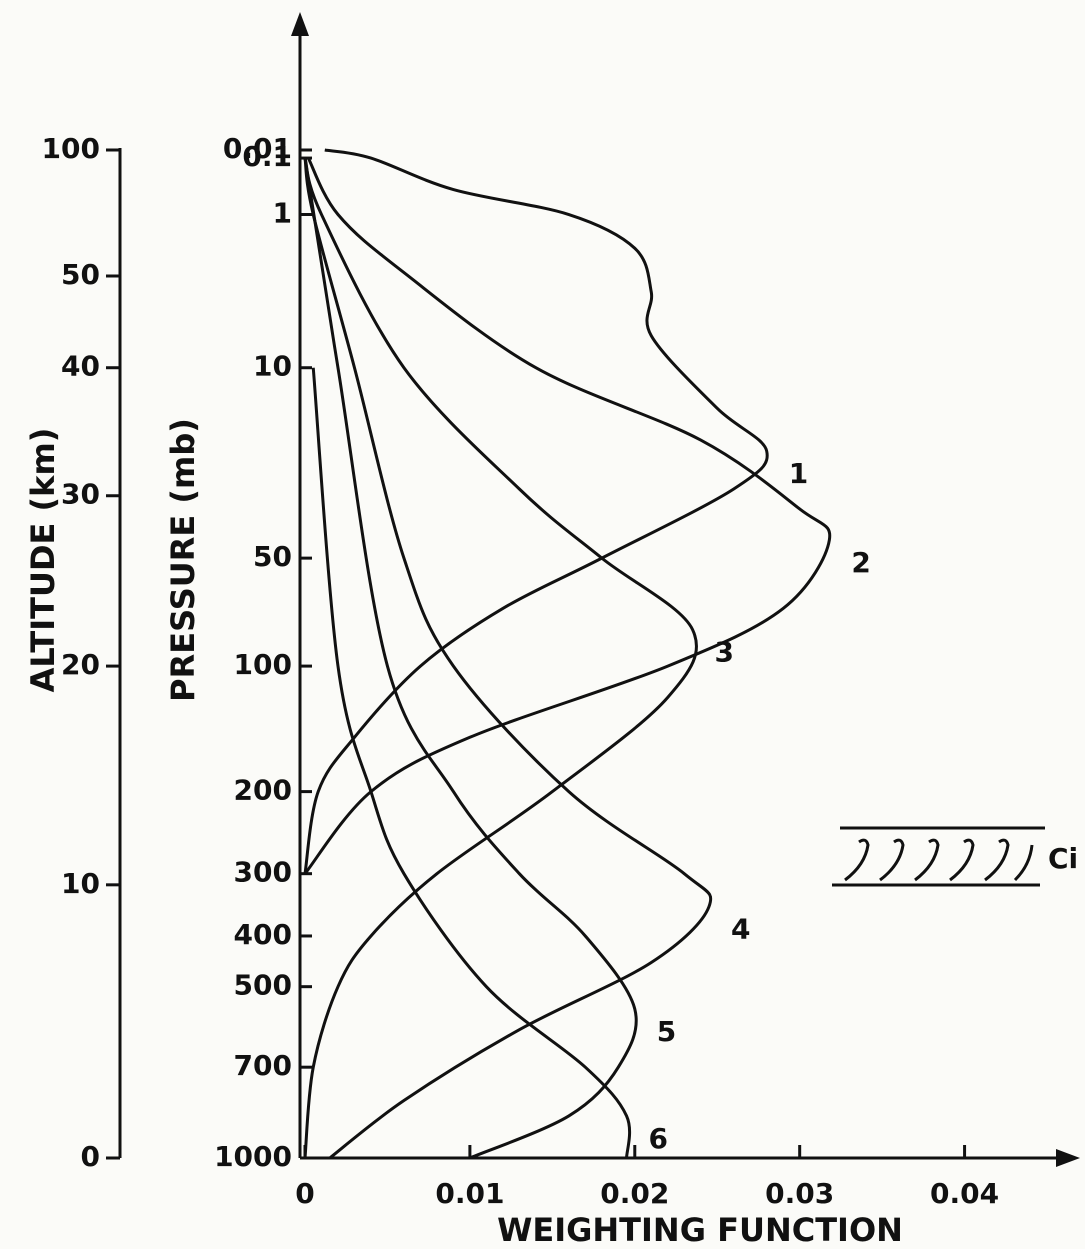 The height and width of the screenshot is (1249, 1085). I want to click on curve-label: 4, so click(740, 929).